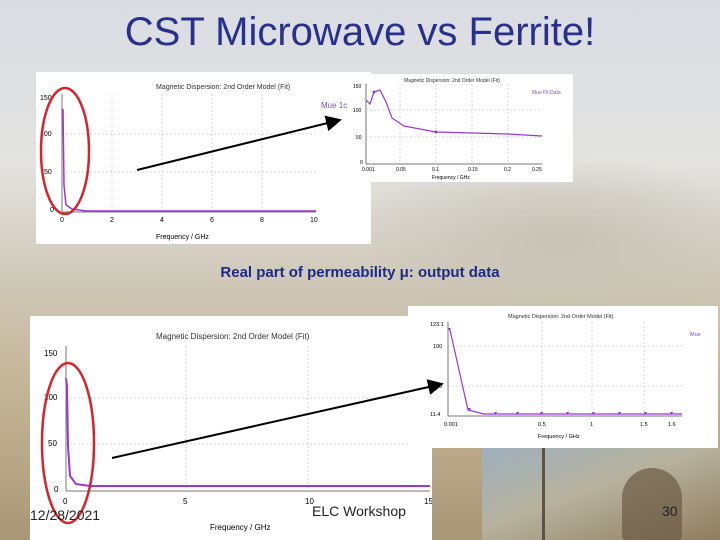 The width and height of the screenshot is (720, 540). Describe the element at coordinates (212, 220) in the screenshot. I see `x-tick-label: 6` at that location.